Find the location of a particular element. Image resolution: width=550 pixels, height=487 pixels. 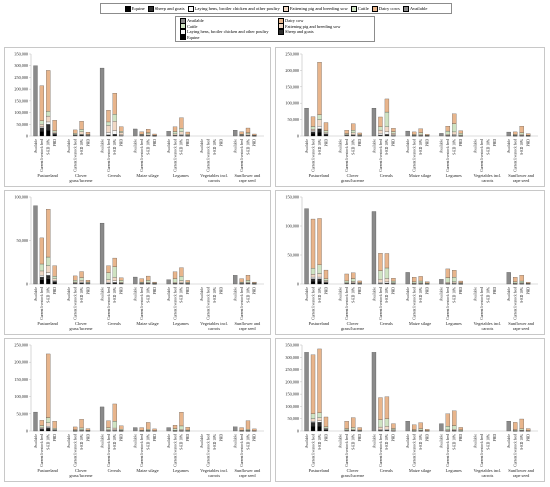

x-group-label: Vegetables incl. is located at coordinates (488, 323).